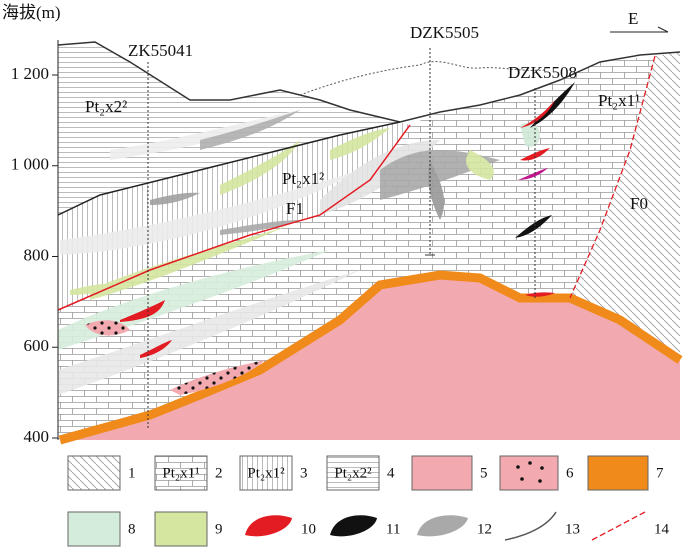  I want to click on unit-label: Pt₂x1¹, so click(619, 100).